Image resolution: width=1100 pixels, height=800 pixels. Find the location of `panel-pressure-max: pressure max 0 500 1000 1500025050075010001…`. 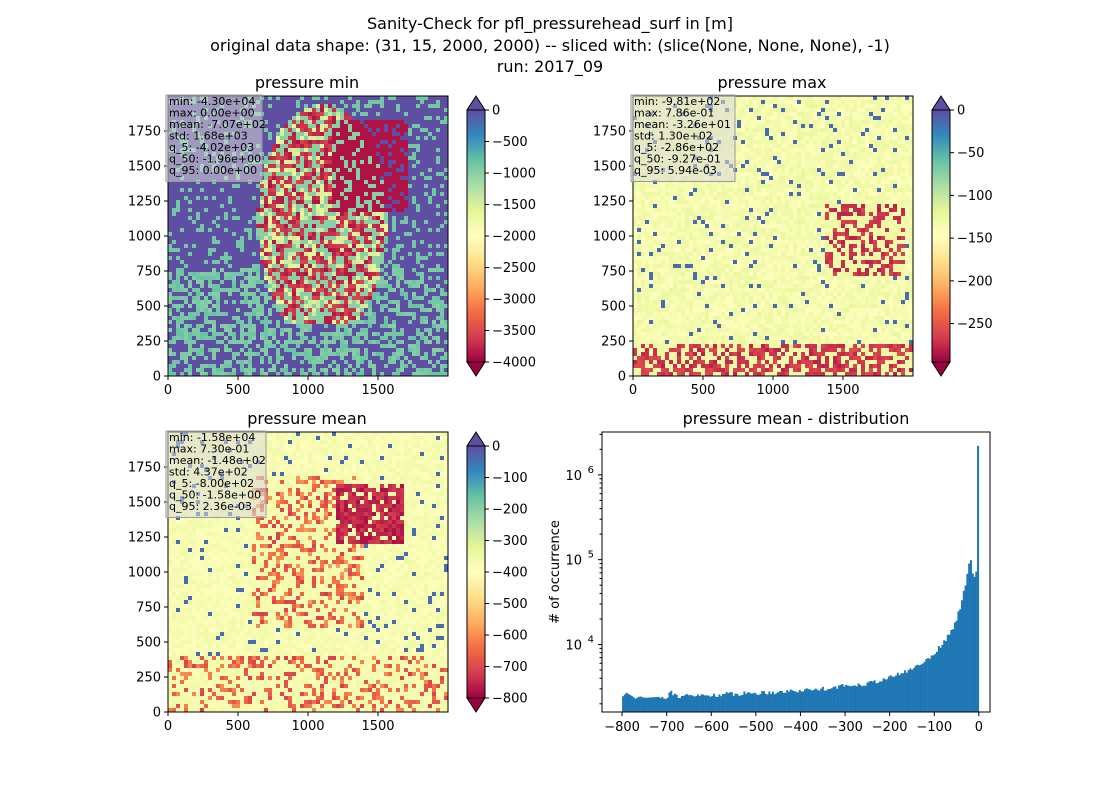

panel-pressure-max: pressure max 0 500 1000 1500025050075010001… is located at coordinates (793, 235).